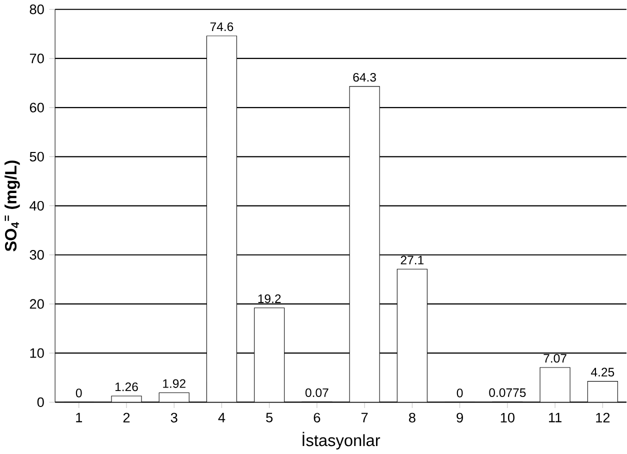 This screenshot has height=454, width=627. Describe the element at coordinates (126, 417) in the screenshot. I see `x-tick-label: 2` at that location.